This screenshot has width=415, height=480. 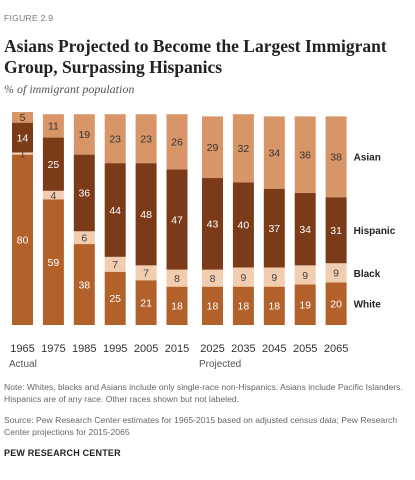 I want to click on data-label: 4, so click(x=53, y=196).